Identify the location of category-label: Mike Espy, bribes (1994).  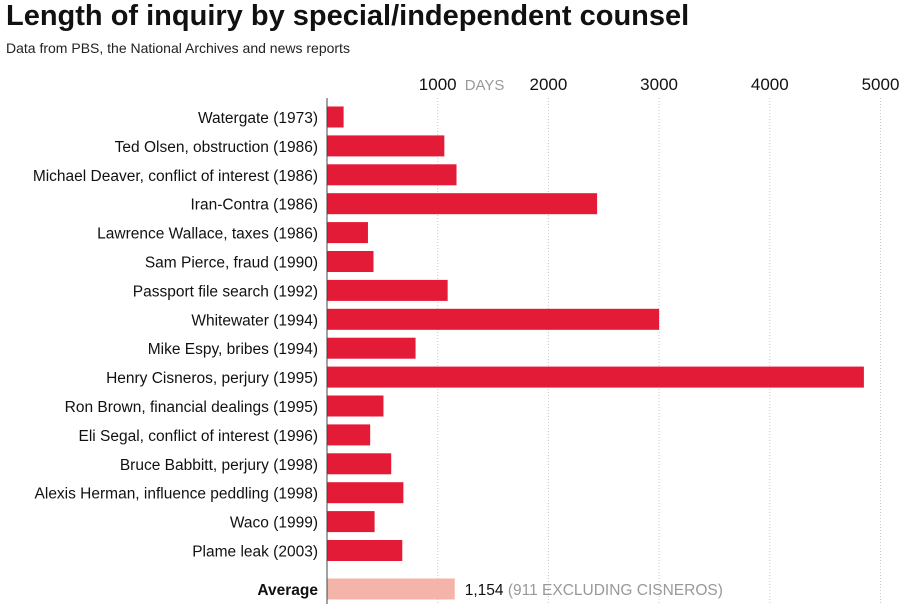
(233, 349).